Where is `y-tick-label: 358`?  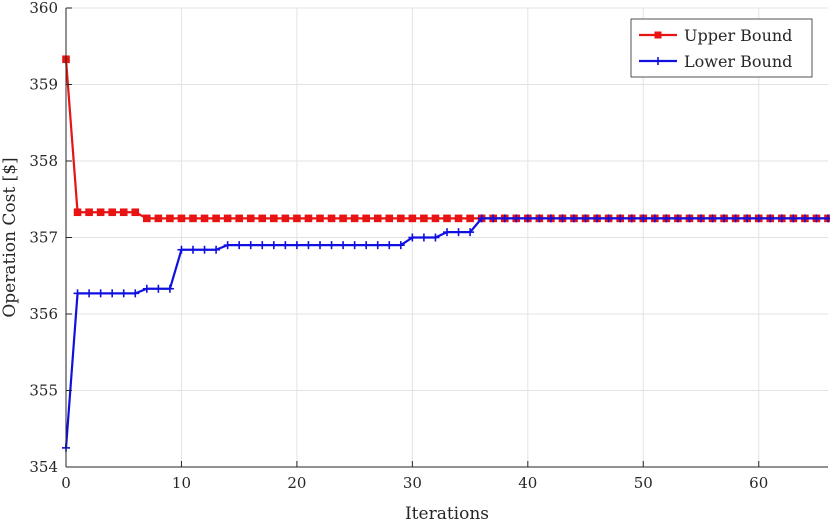
y-tick-label: 358 is located at coordinates (43, 161).